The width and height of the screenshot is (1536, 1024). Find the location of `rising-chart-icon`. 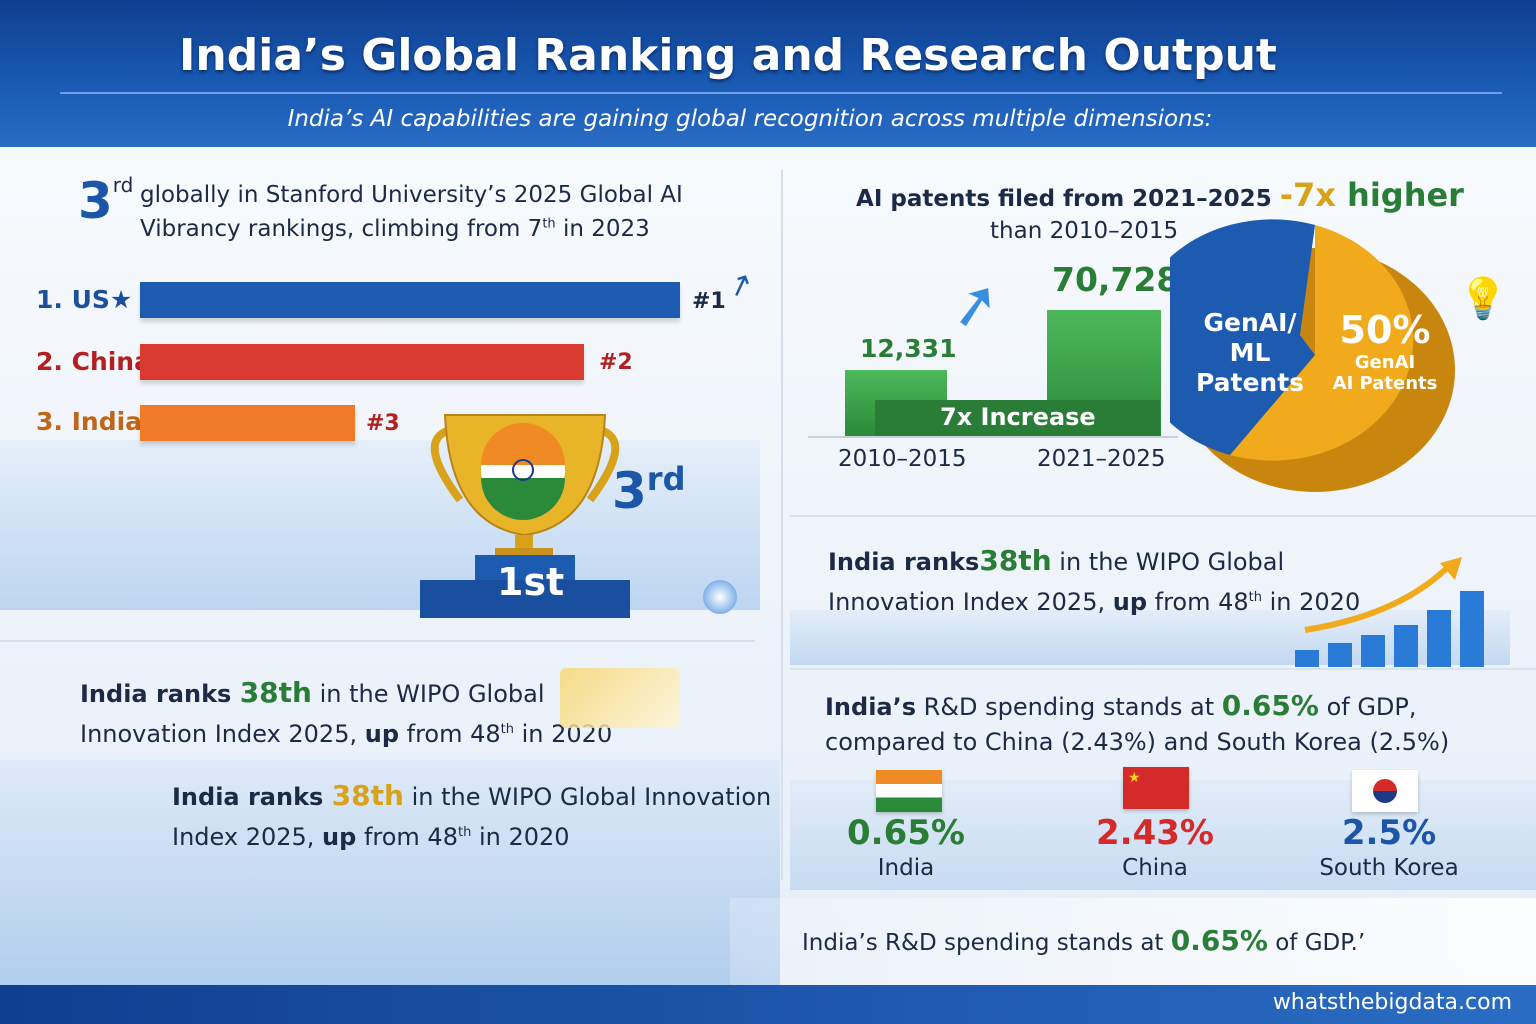

rising-chart-icon is located at coordinates (620, 698).